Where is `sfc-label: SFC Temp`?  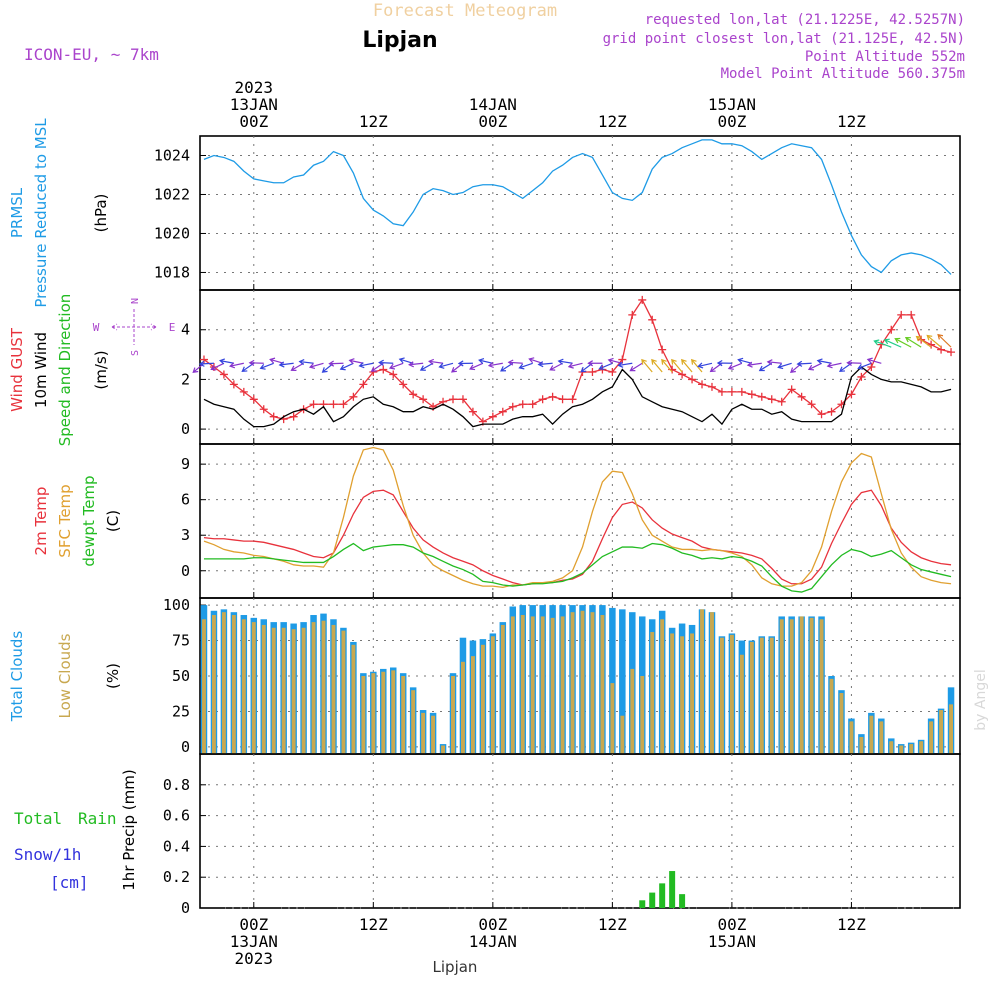
sfc-label: SFC Temp is located at coordinates (65, 520).